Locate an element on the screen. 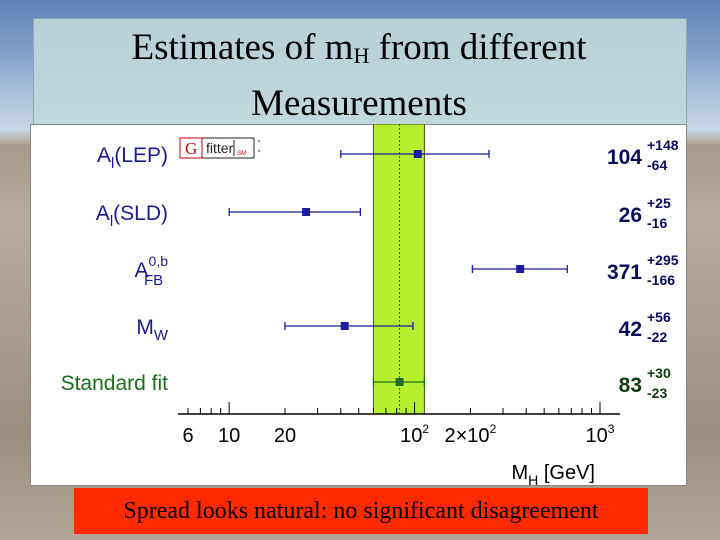 The image size is (720, 540). x-tick-label: 20 is located at coordinates (285, 436).